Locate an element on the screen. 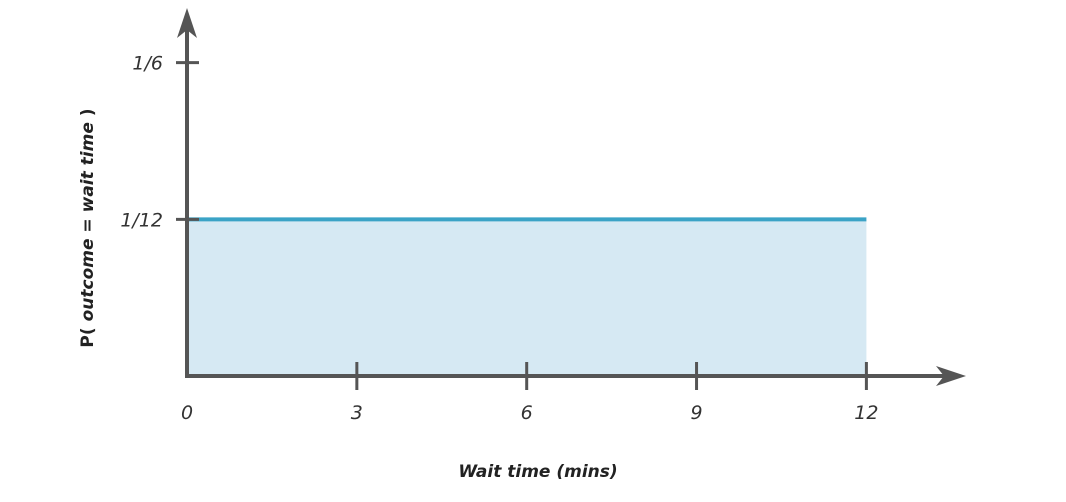 This screenshot has width=1066, height=502. x-tick-label: 12 is located at coordinates (866, 413).